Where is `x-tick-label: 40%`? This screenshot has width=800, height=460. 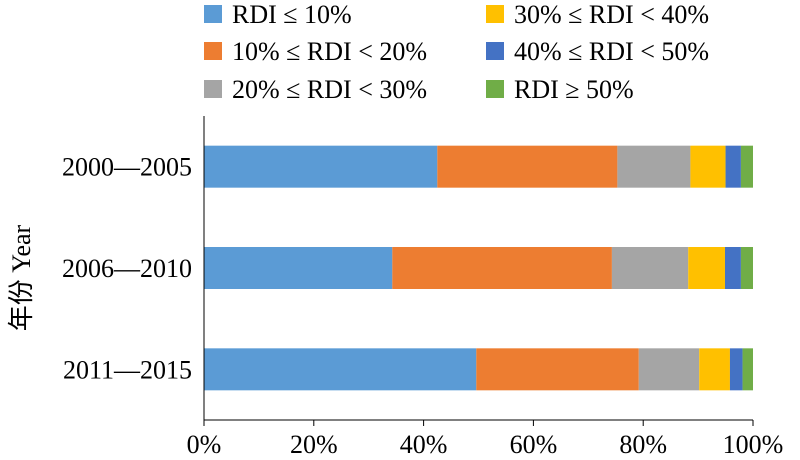 x-tick-label: 40% is located at coordinates (424, 442).